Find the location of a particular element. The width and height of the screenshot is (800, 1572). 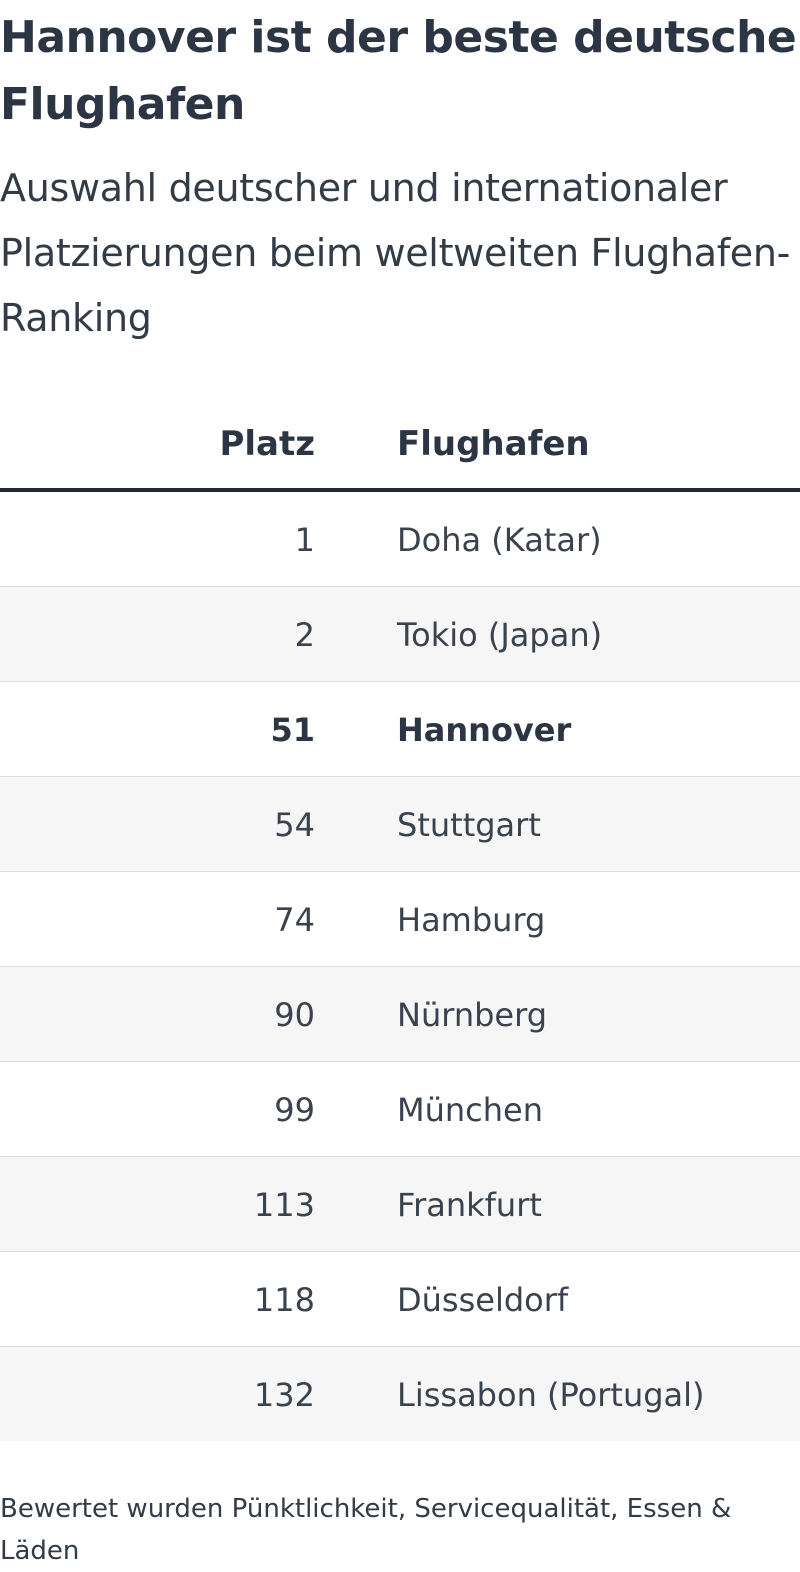

rank-cell: 113 is located at coordinates (284, 1205).